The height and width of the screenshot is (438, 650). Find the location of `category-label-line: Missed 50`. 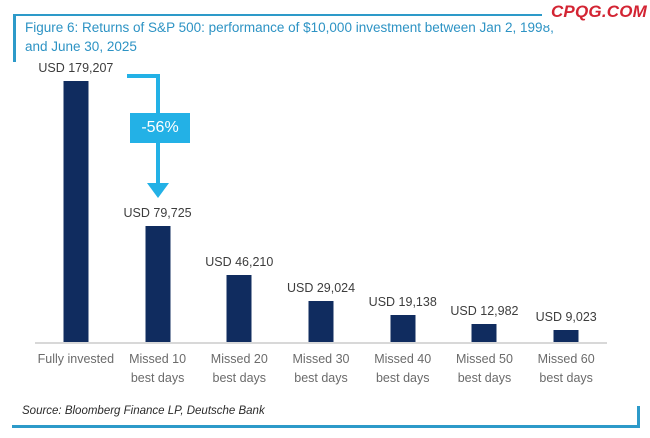

category-label-line: Missed 50 is located at coordinates (484, 359).